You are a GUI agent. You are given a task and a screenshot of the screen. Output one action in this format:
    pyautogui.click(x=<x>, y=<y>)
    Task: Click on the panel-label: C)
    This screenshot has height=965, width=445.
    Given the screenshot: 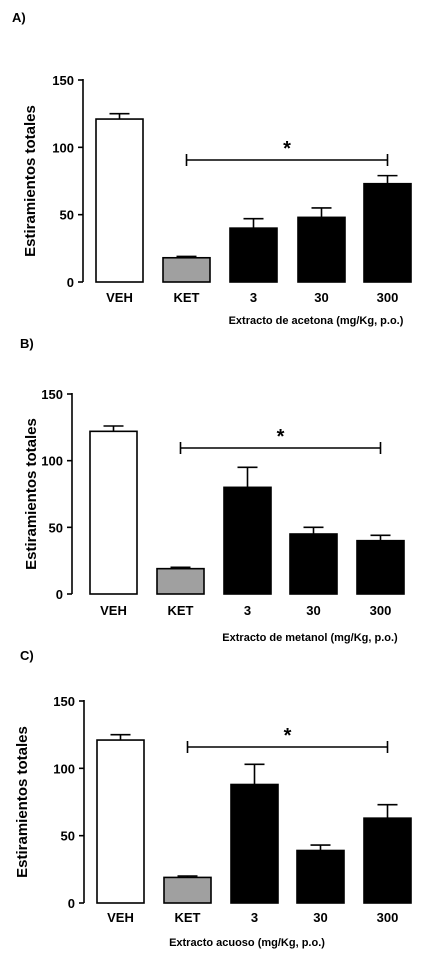 What is the action you would take?
    pyautogui.click(x=27, y=655)
    